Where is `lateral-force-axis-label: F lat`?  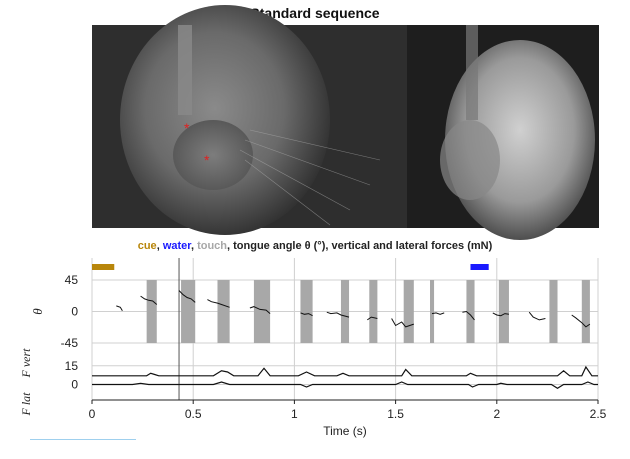
lateral-force-axis-label: F lat is located at coordinates (26, 404).